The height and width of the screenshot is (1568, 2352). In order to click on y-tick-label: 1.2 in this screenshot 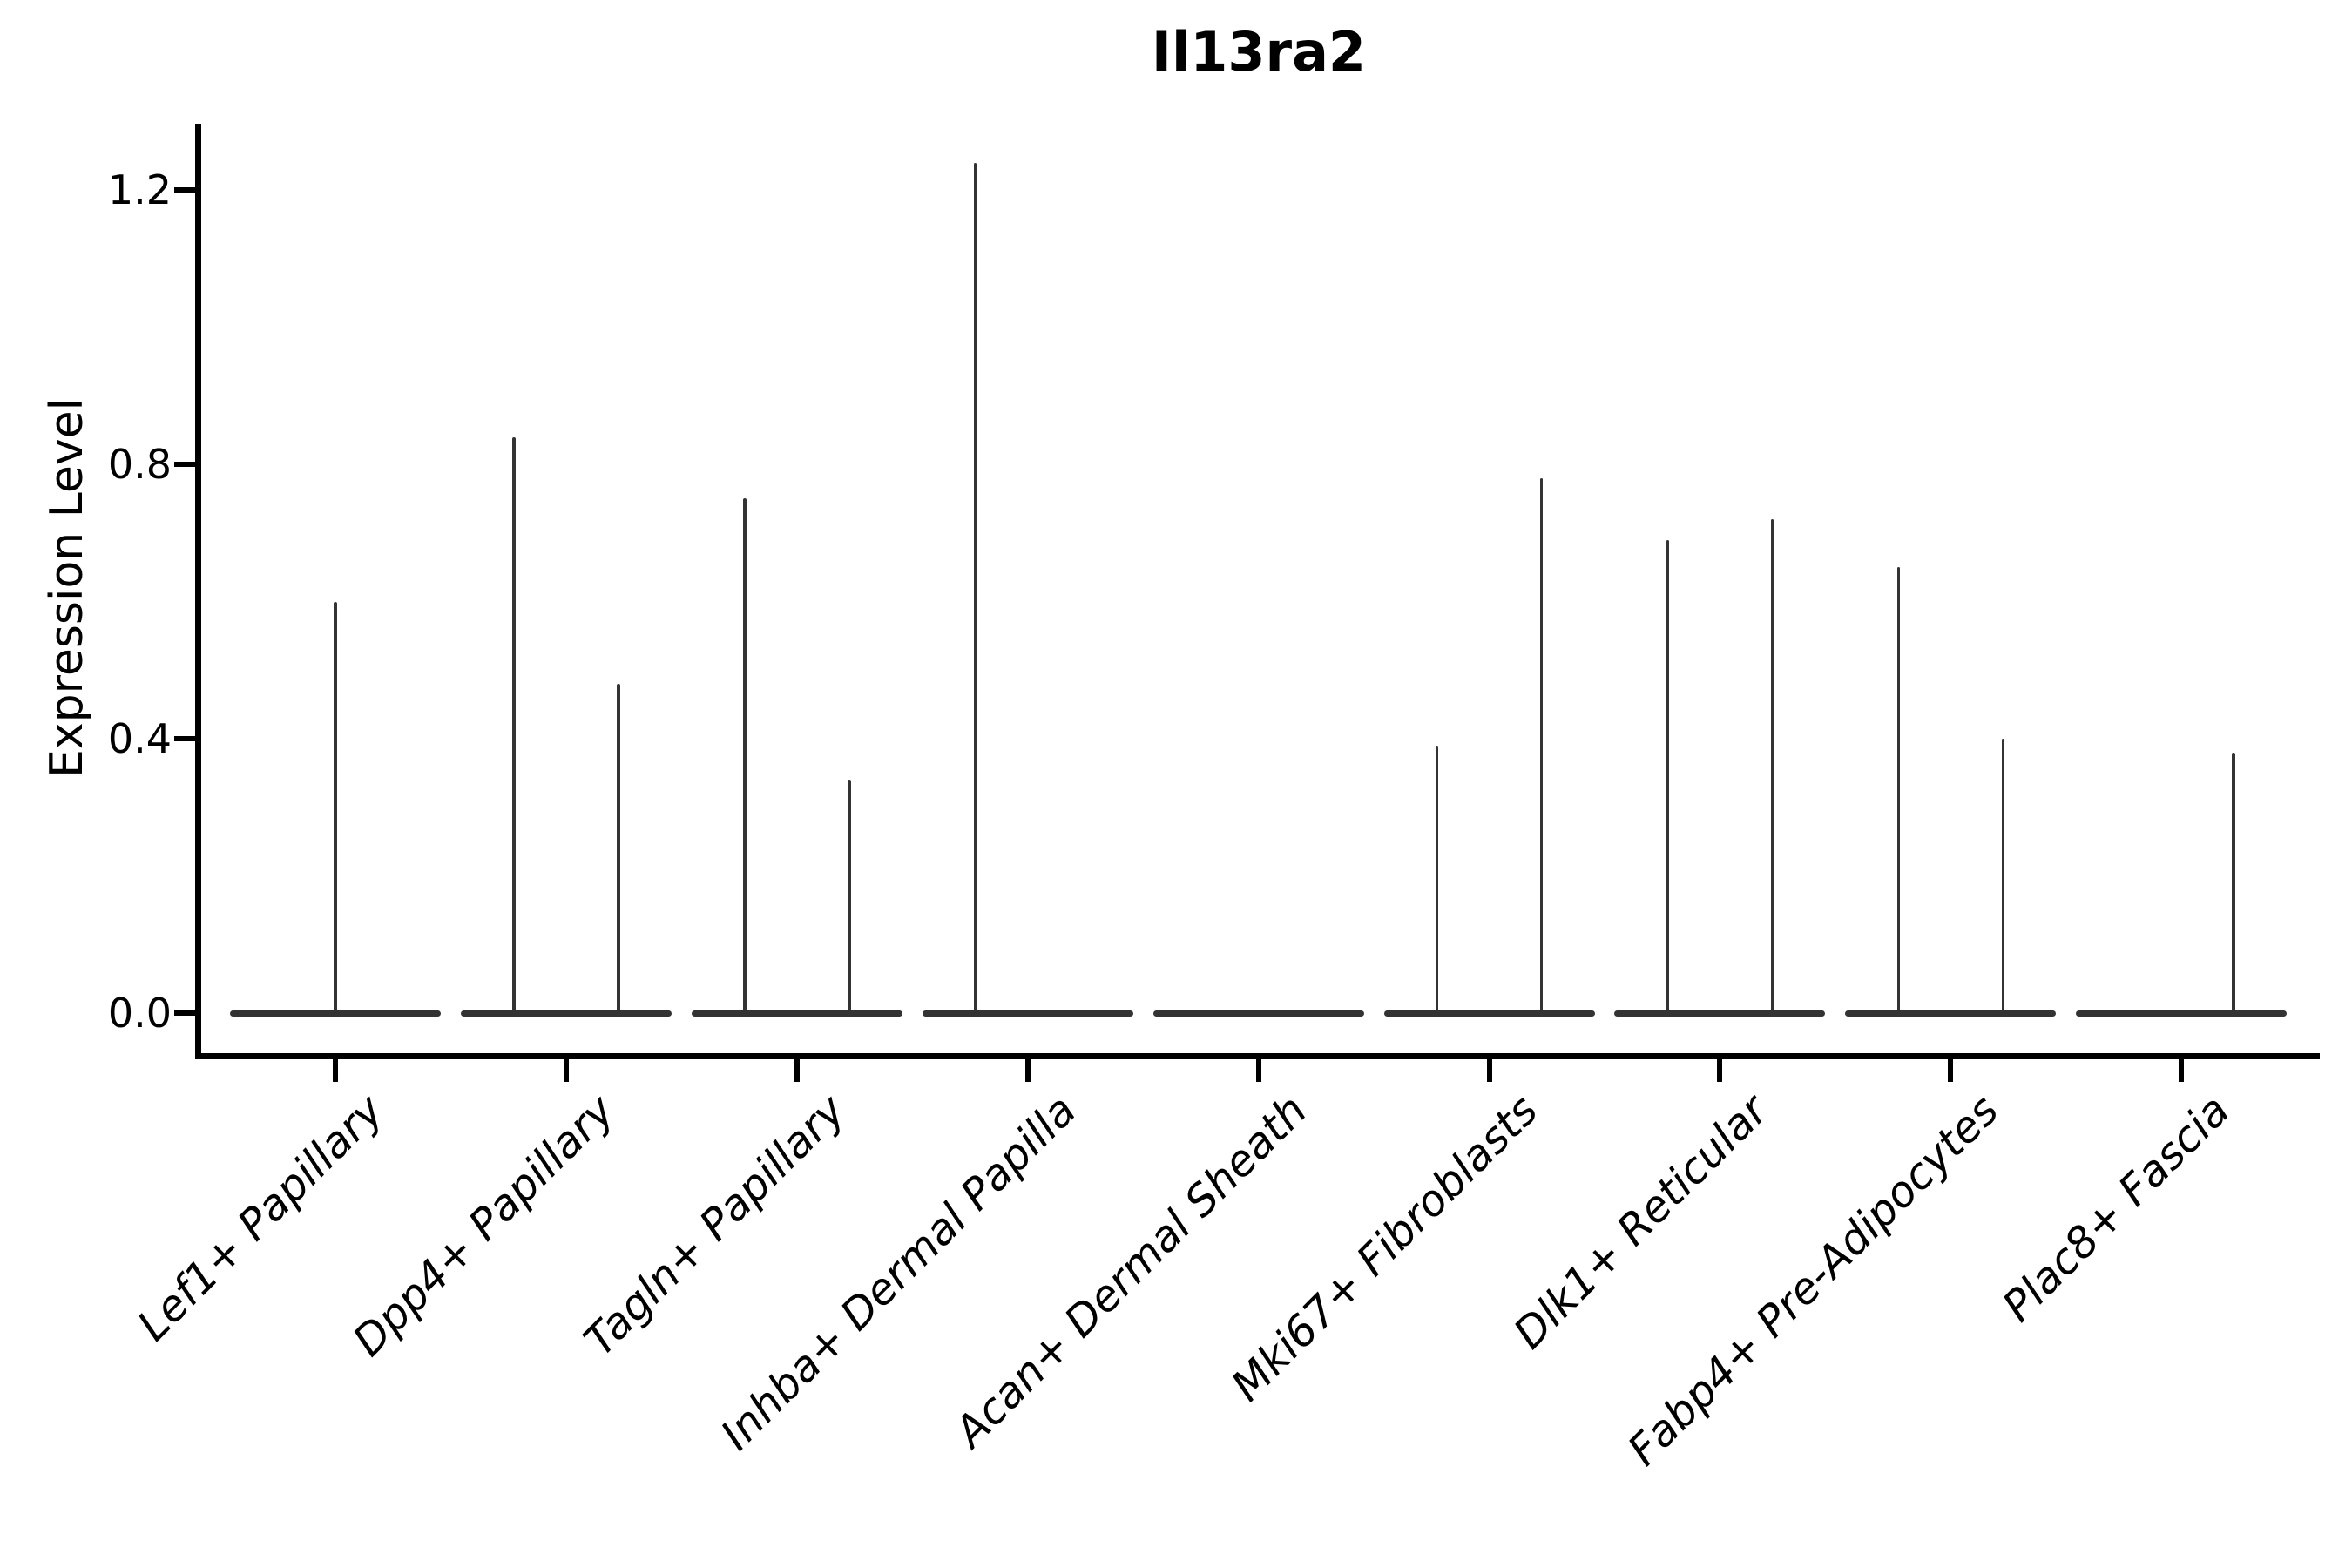, I will do `click(139, 189)`.